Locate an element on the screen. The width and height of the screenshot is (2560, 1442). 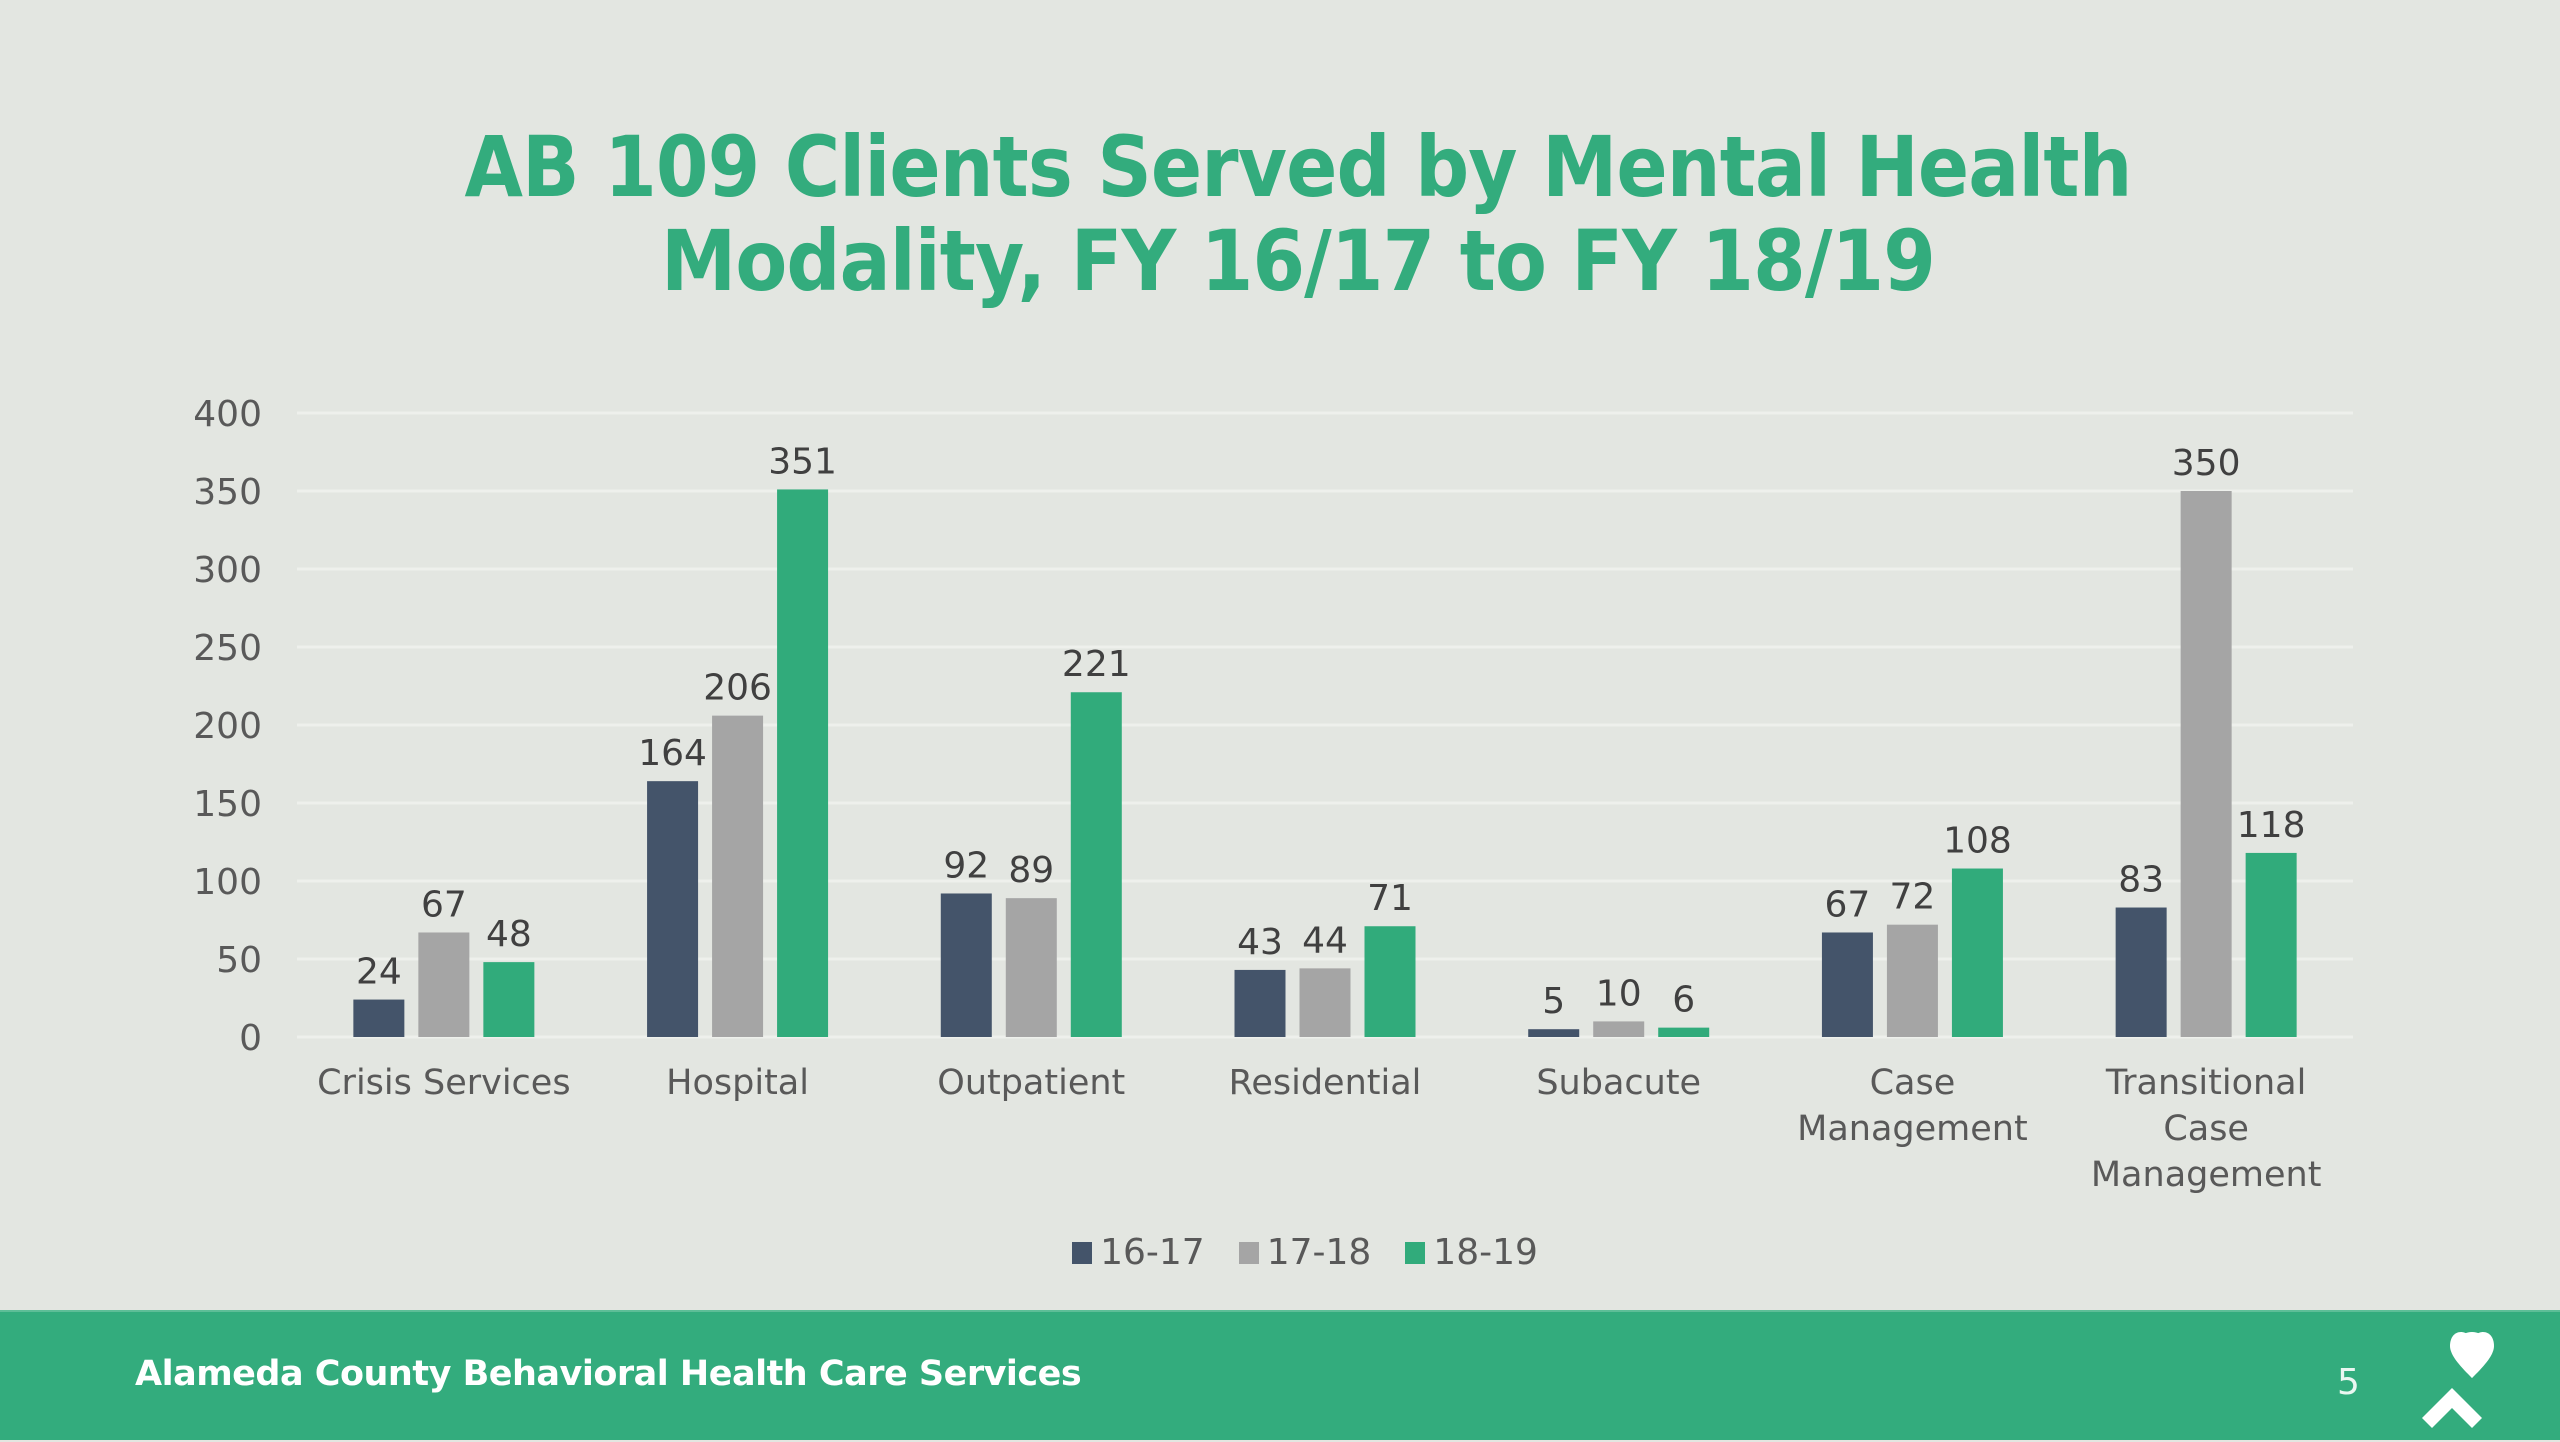
x-axis-label: Outpatient is located at coordinates (1031, 1083).